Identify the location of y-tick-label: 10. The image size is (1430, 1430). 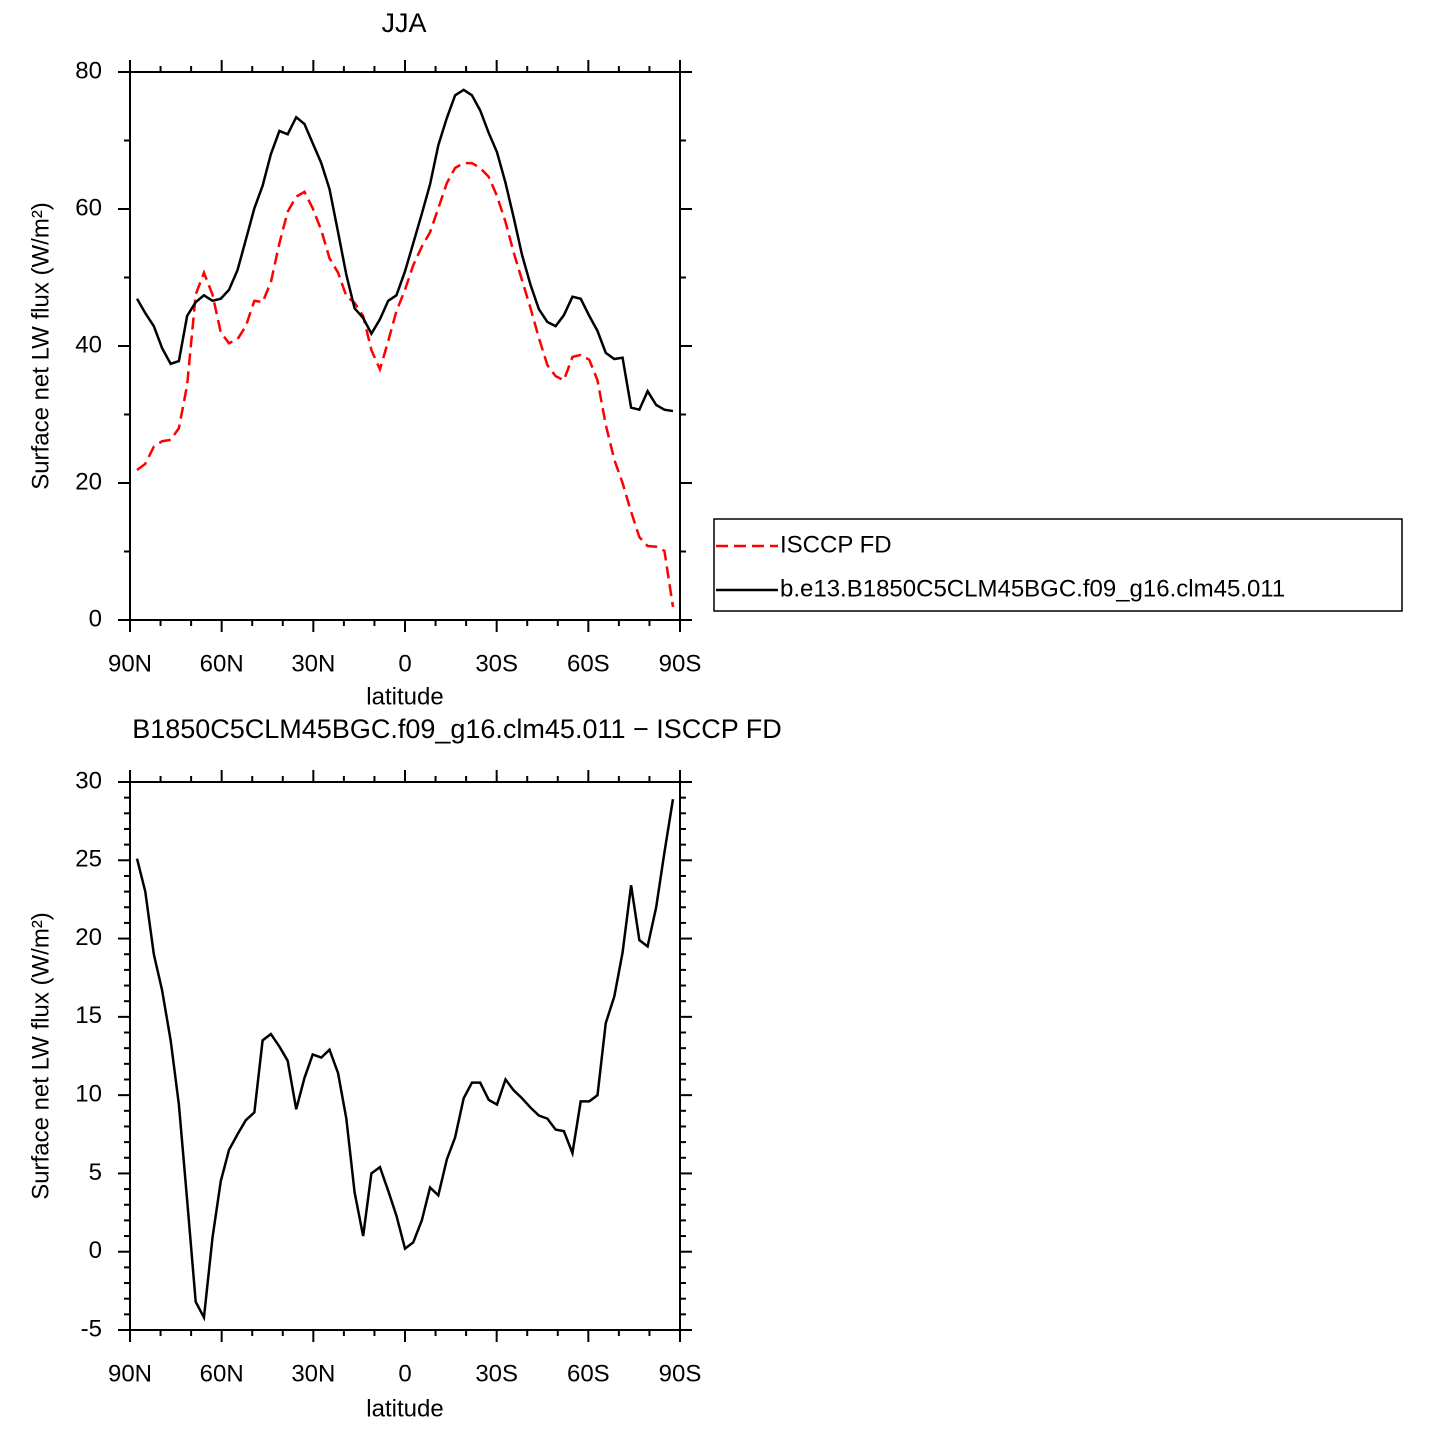
(88, 1093).